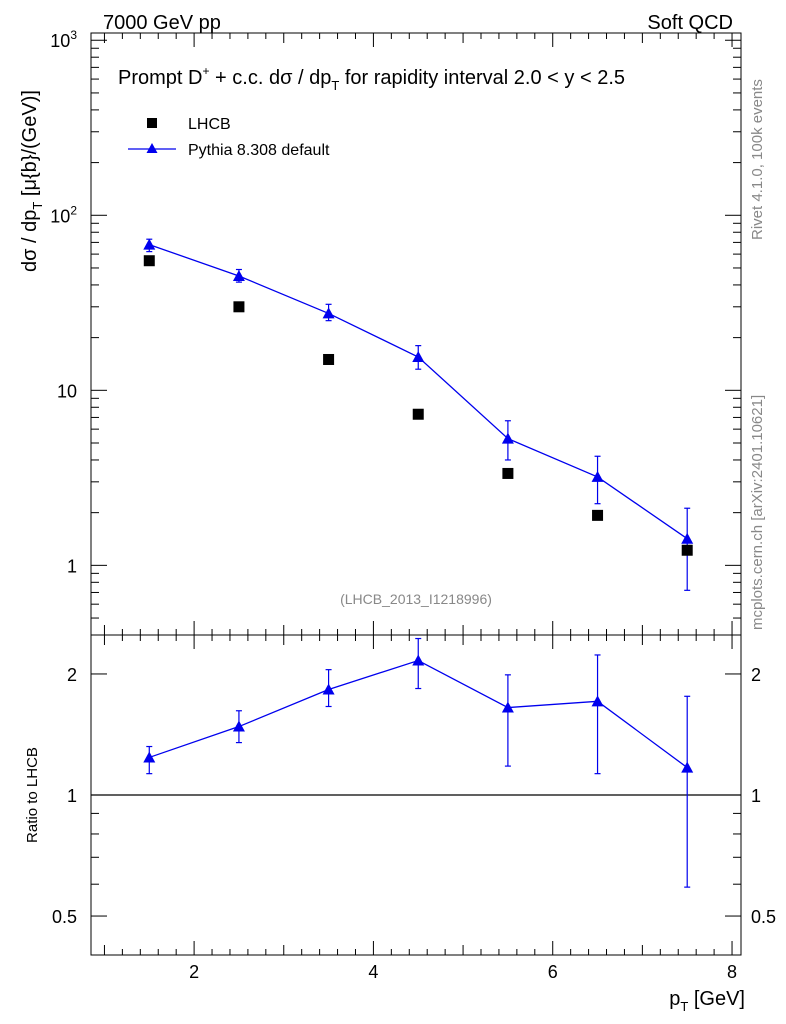 This screenshot has height=1024, width=786. Describe the element at coordinates (64, 917) in the screenshot. I see `ratio-y-tick-label-left: 0.5` at that location.